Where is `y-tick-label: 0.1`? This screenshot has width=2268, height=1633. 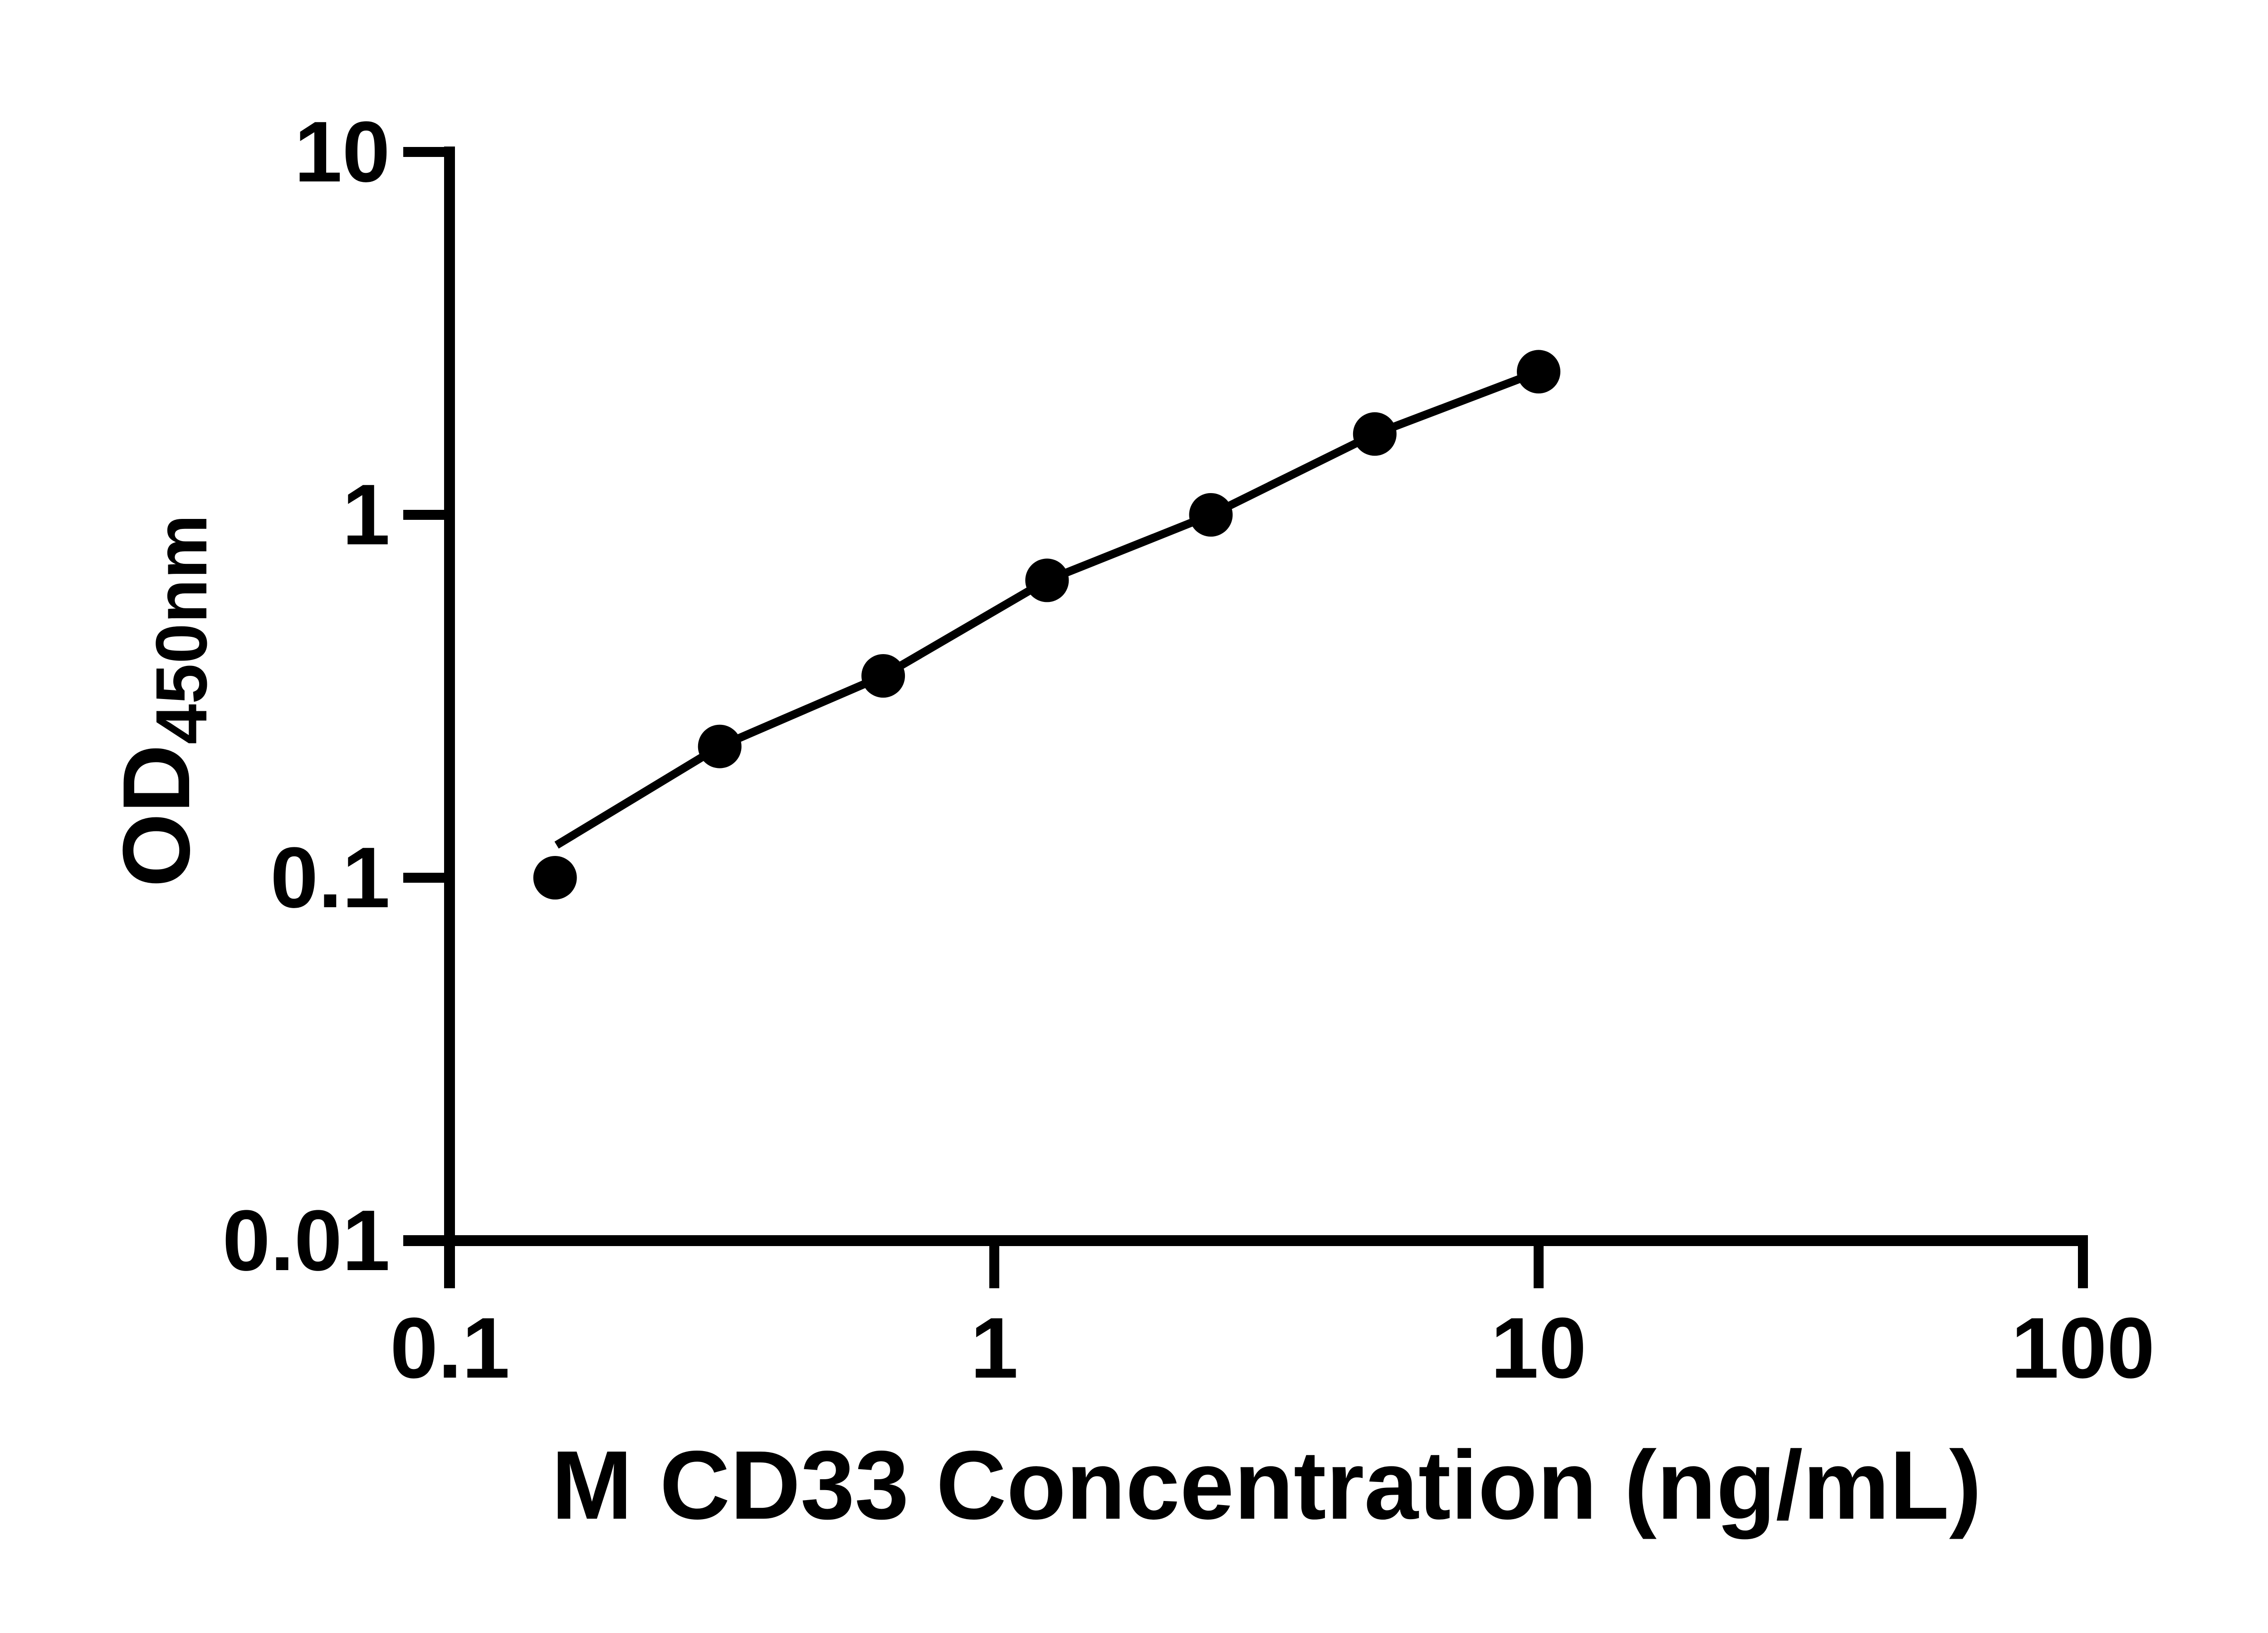
y-tick-label: 0.1 is located at coordinates (330, 878).